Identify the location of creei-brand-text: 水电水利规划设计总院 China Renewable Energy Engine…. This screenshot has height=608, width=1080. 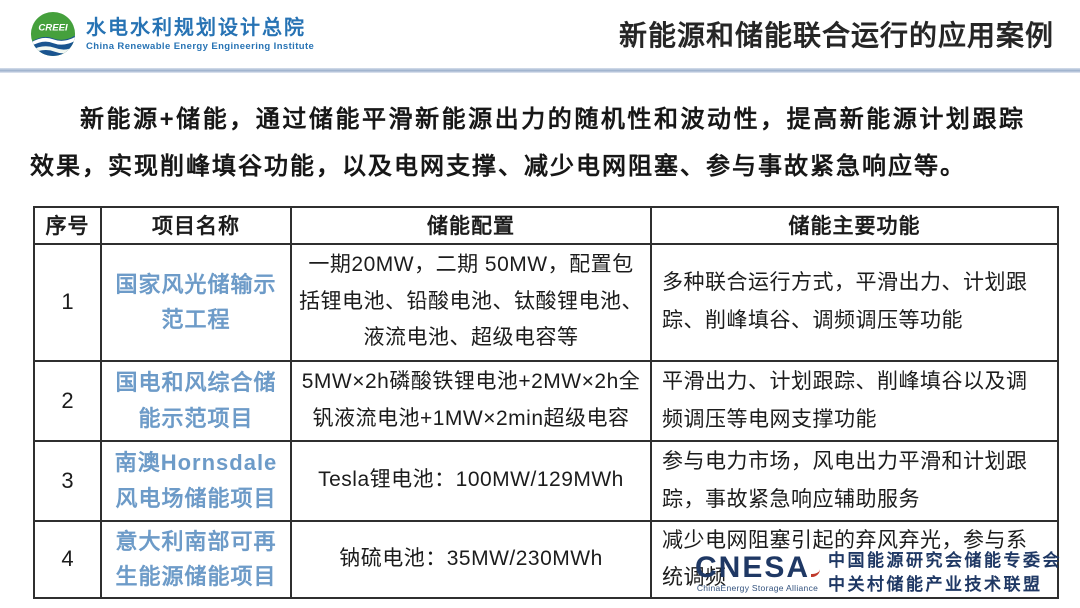
(200, 34).